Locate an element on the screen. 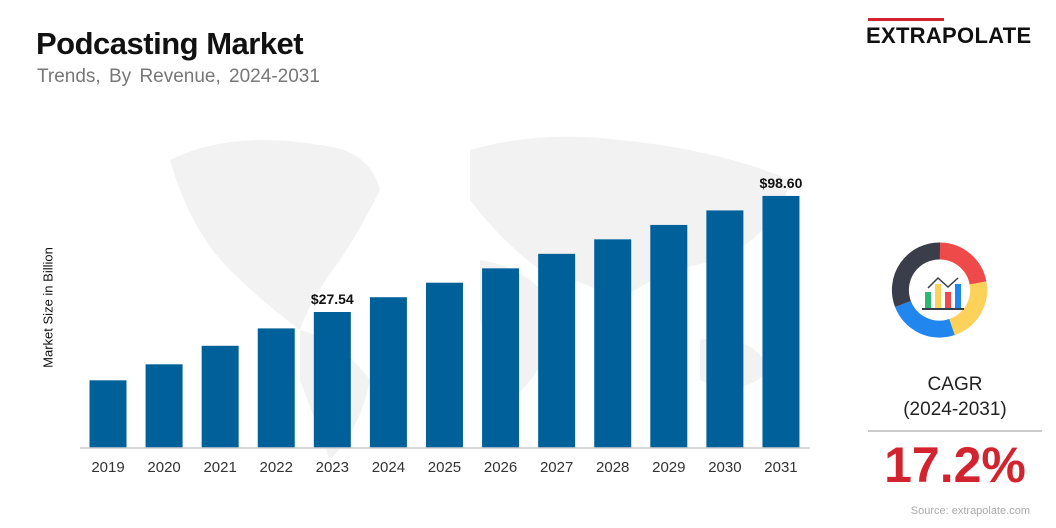 The height and width of the screenshot is (528, 1056). logo-accent-bar is located at coordinates (906, 19).